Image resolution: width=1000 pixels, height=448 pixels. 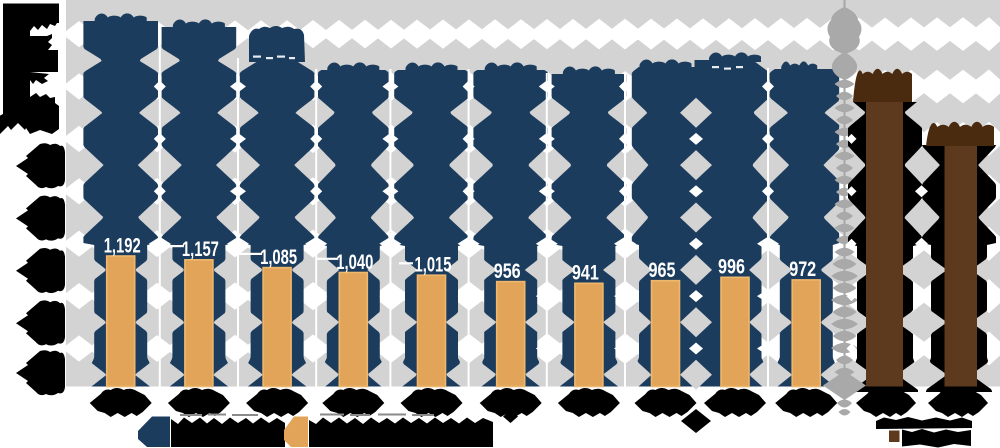 I want to click on svg-text: 1,040, so click(x=354, y=262).